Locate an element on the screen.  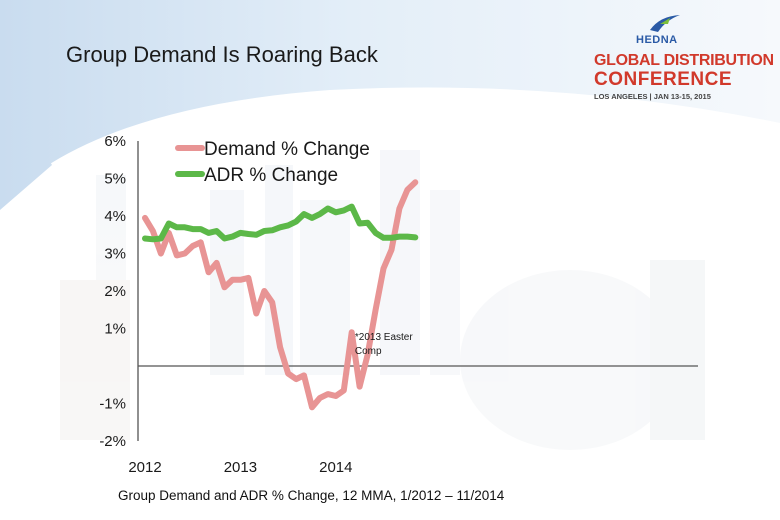
y-tick-label: 2% is located at coordinates (115, 291).